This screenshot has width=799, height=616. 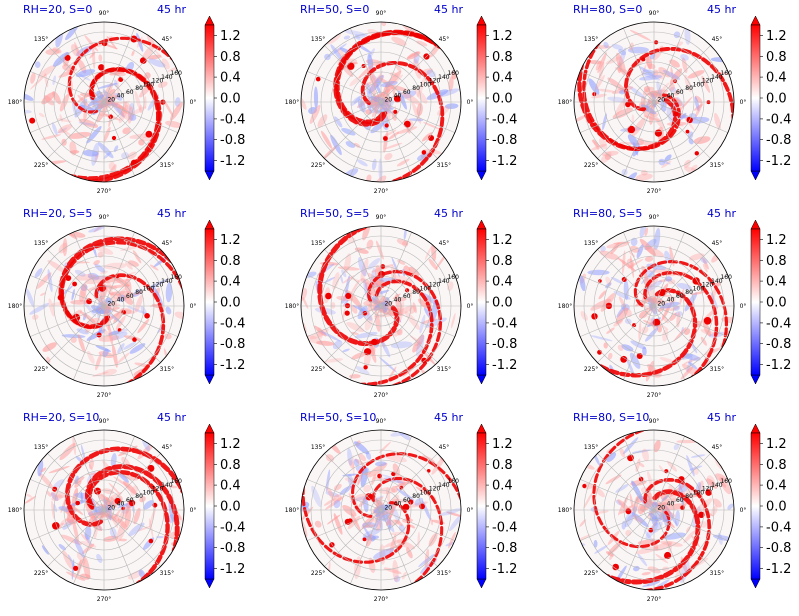 I want to click on colorbar-body, so click(x=755, y=98).